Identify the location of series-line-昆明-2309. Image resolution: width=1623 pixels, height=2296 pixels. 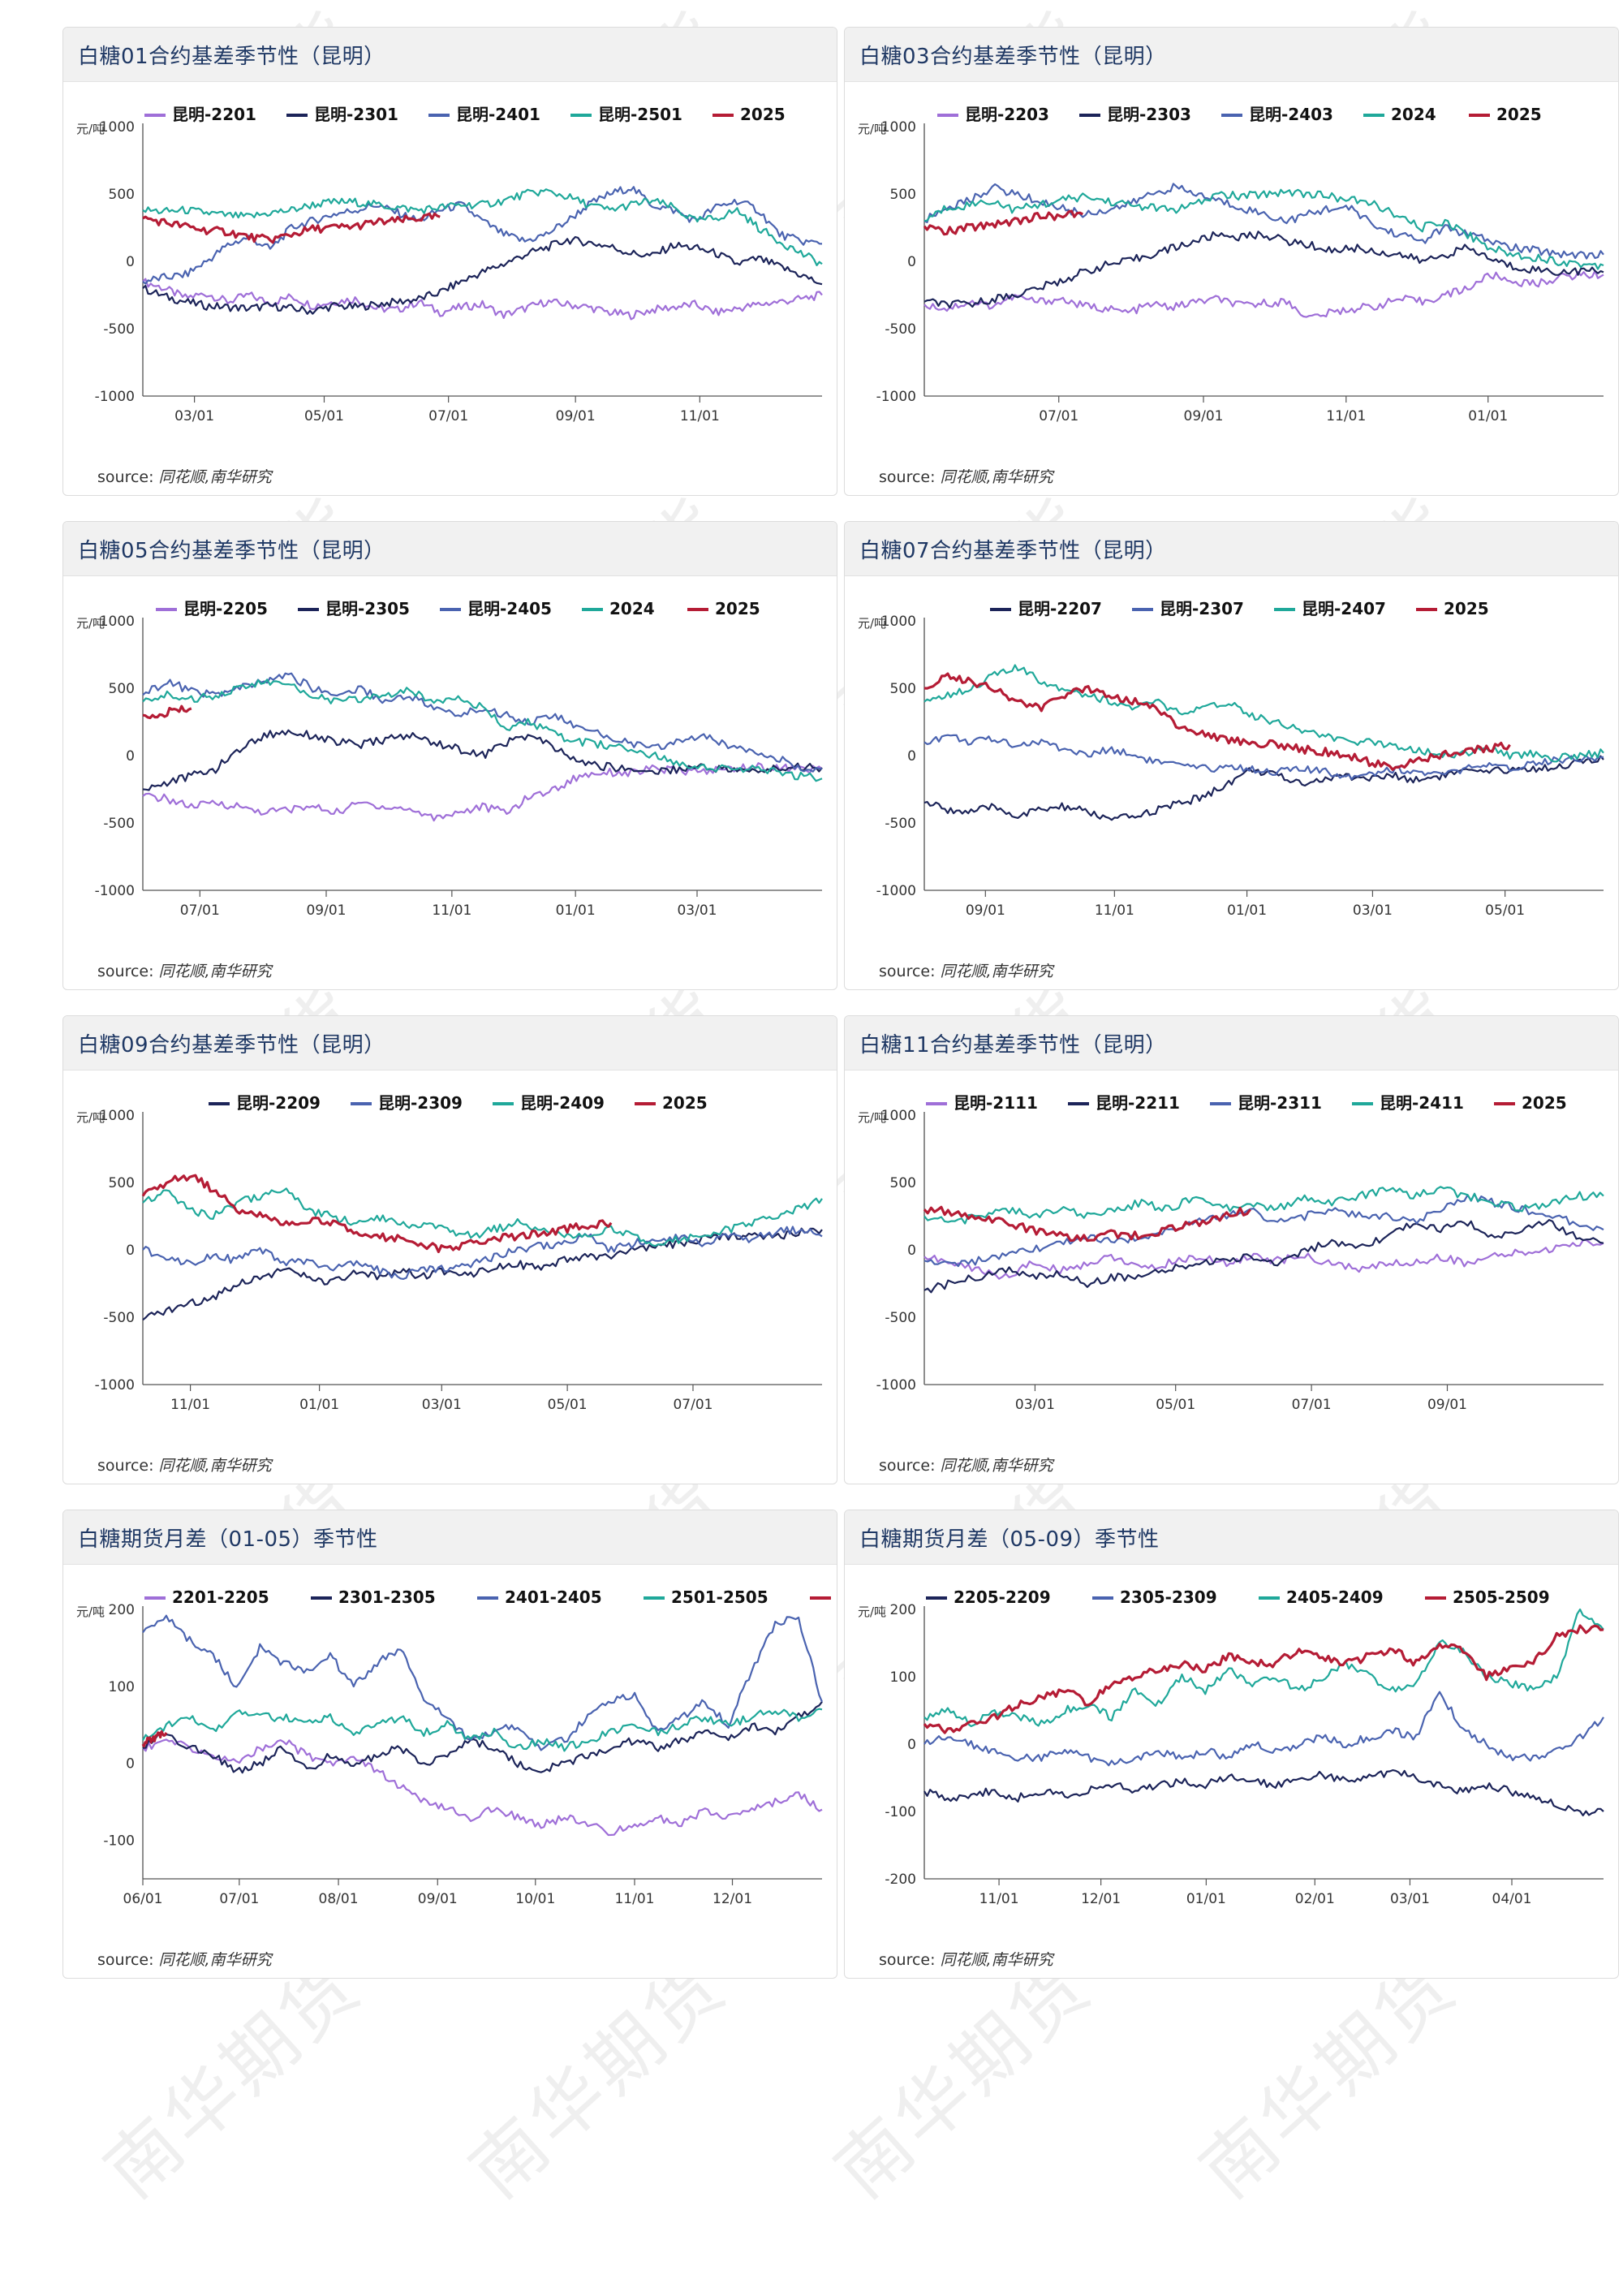
(482, 1253).